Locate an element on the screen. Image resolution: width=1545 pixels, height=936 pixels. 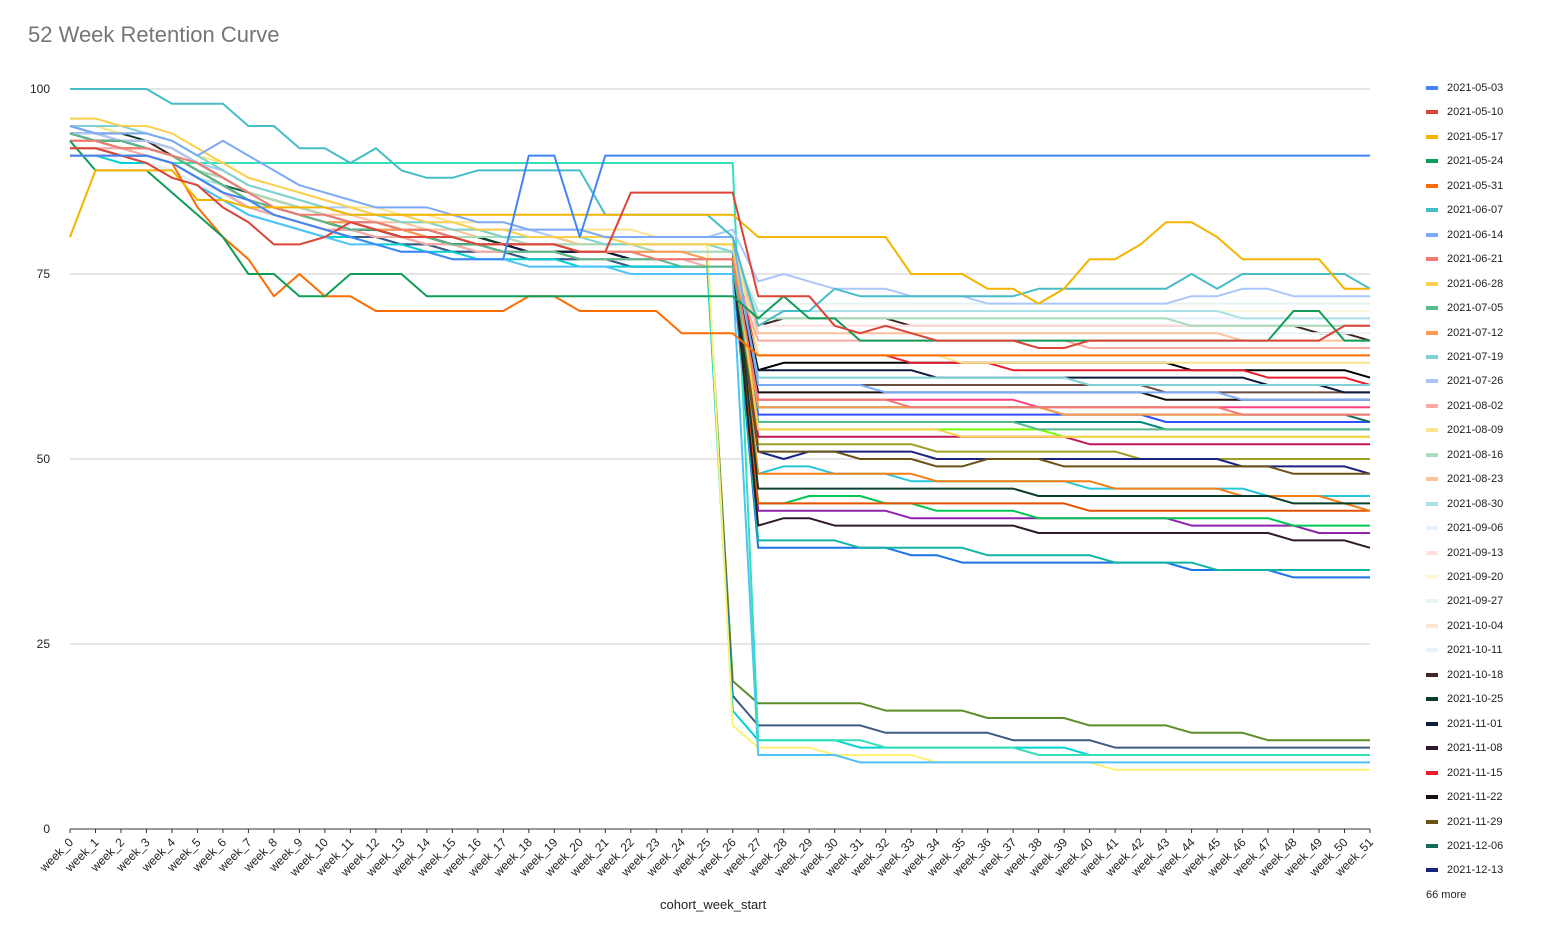
legend-item: 2021-12-06 is located at coordinates (1464, 846).